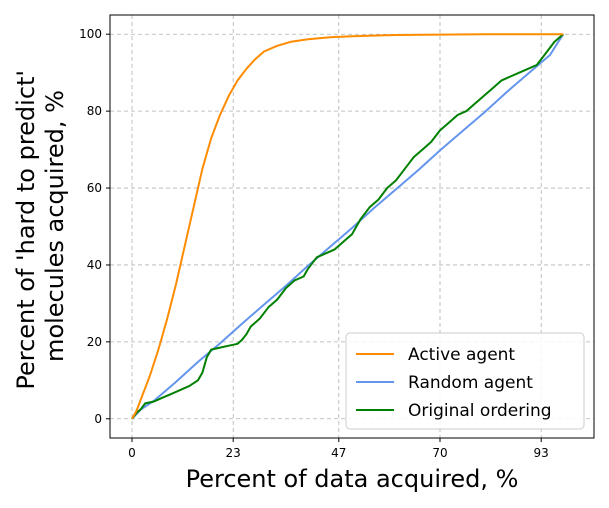 This screenshot has width=609, height=508. I want to click on y-axis-title-line-2: molecules acquired, %, so click(55, 226).